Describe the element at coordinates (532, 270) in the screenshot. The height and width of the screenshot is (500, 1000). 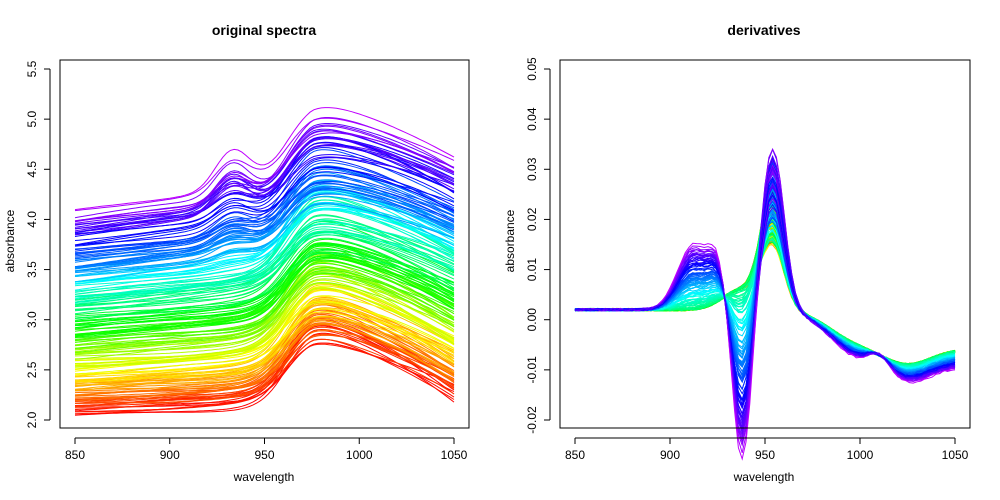
I see `y-tick-label: 0.01` at that location.